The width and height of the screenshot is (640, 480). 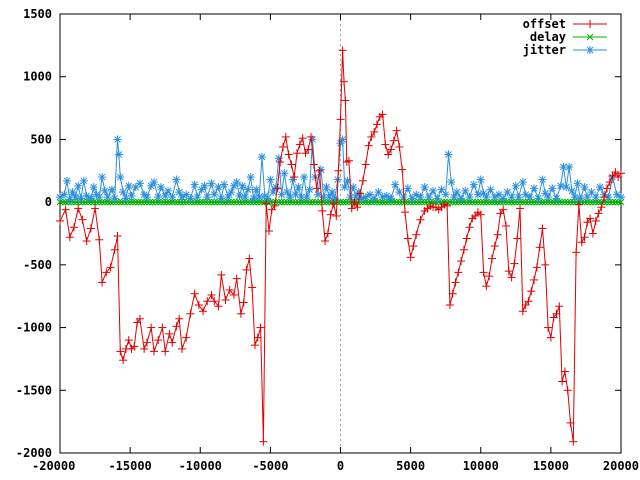 I want to click on y-tick-label: 500, so click(x=41, y=139).